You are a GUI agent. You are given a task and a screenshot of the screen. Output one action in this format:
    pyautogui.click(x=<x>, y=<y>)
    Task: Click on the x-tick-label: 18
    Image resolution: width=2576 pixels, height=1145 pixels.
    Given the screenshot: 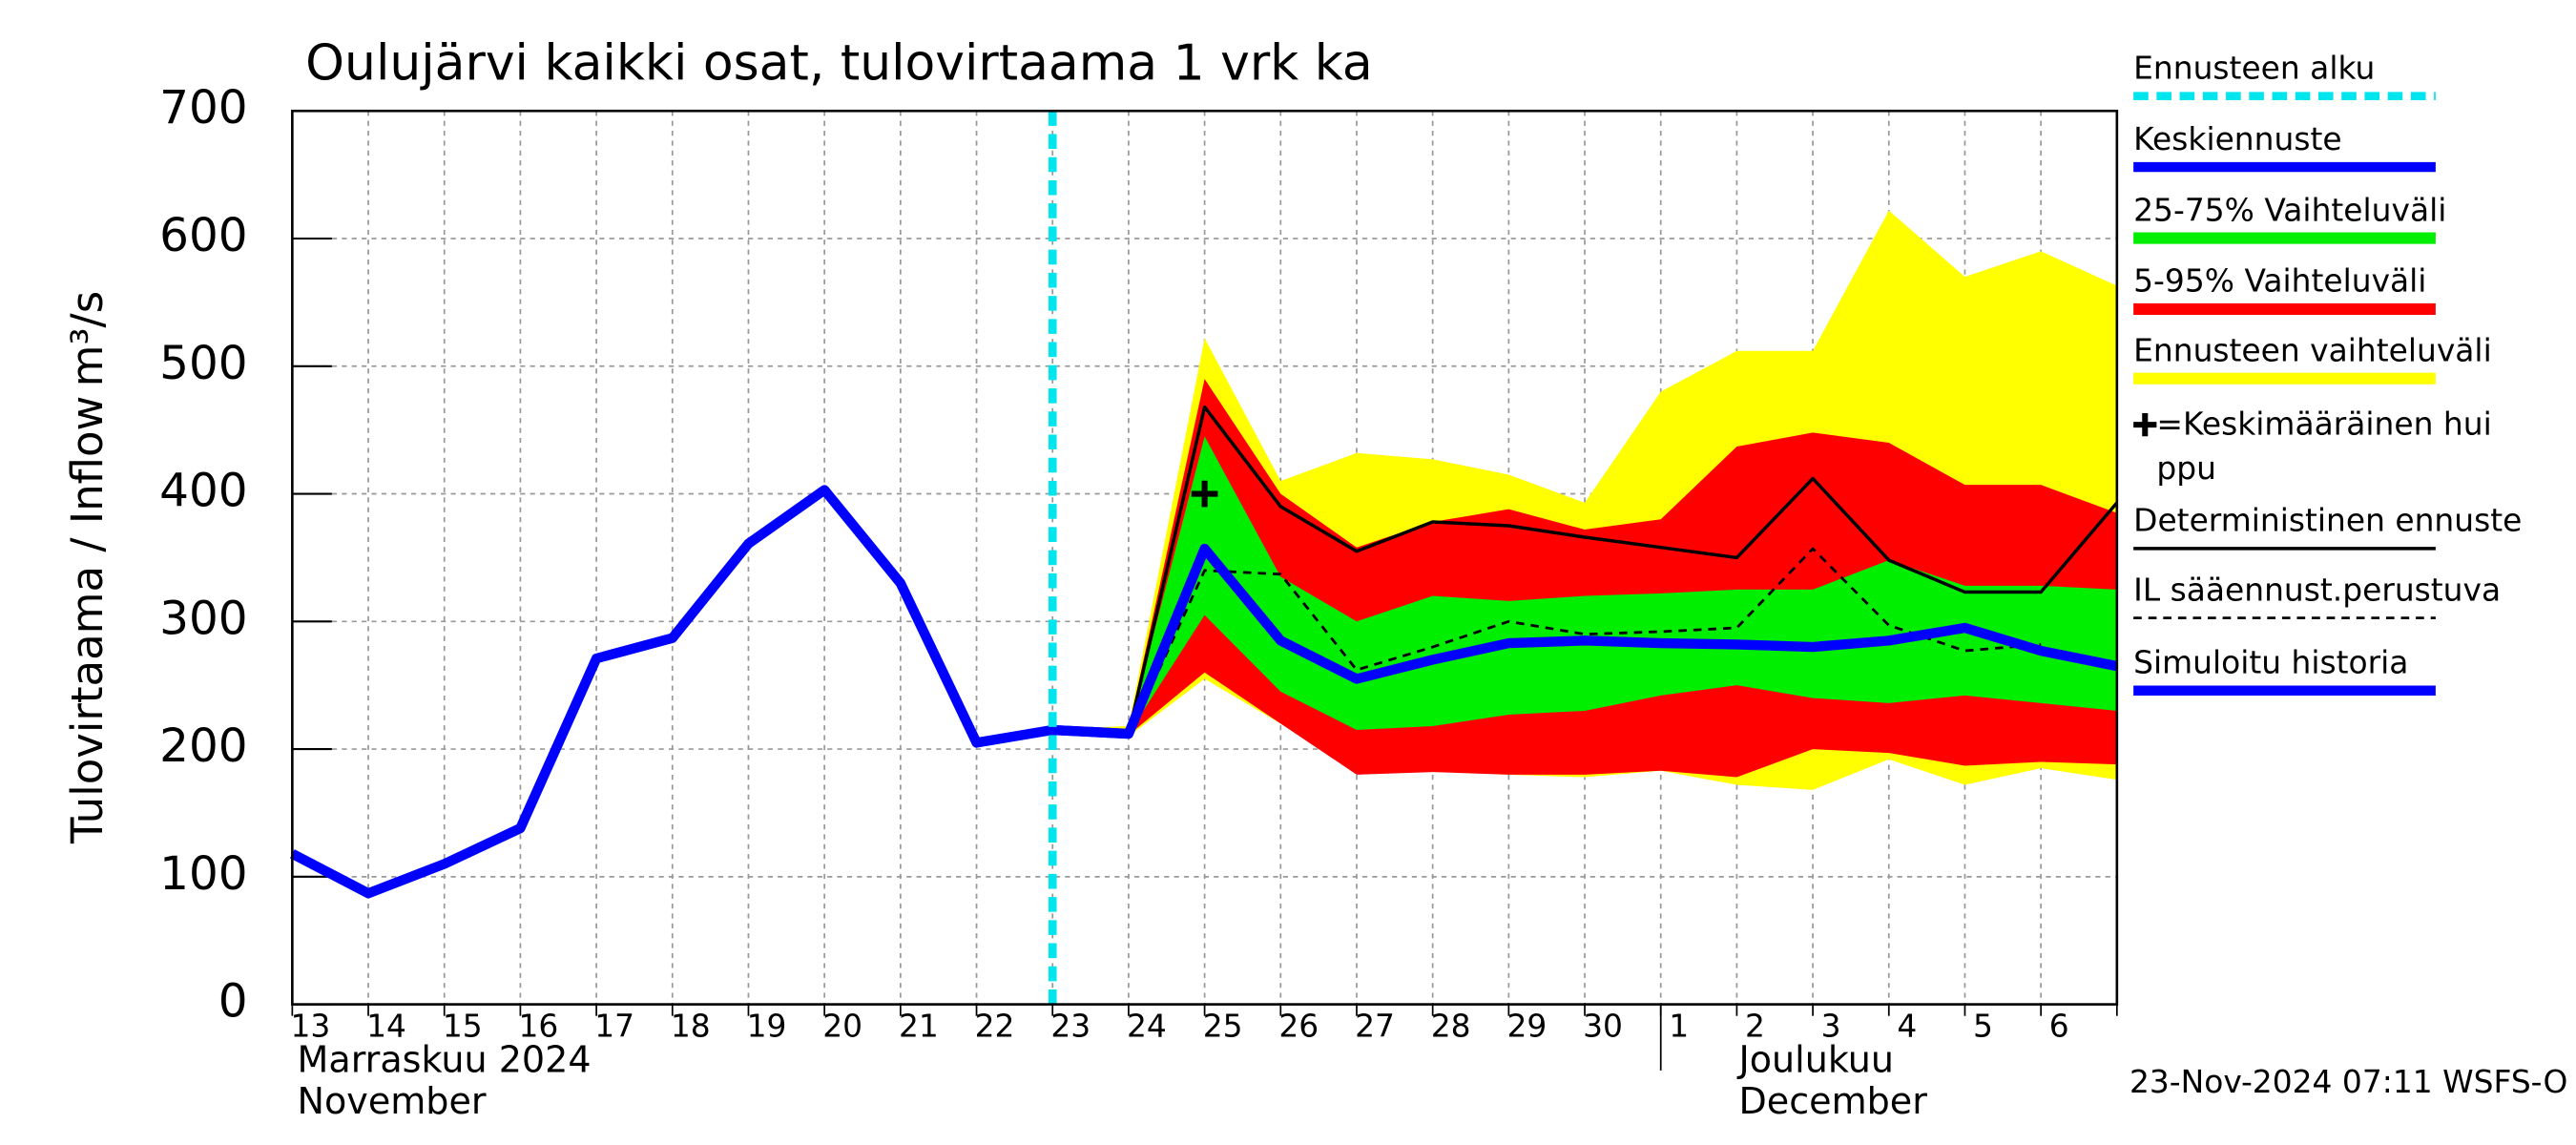 What is the action you would take?
    pyautogui.click(x=691, y=1025)
    